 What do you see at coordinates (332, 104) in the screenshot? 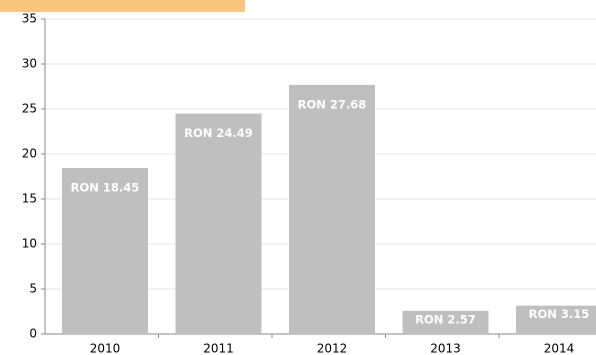
I see `value-label: RON 27.68` at bounding box center [332, 104].